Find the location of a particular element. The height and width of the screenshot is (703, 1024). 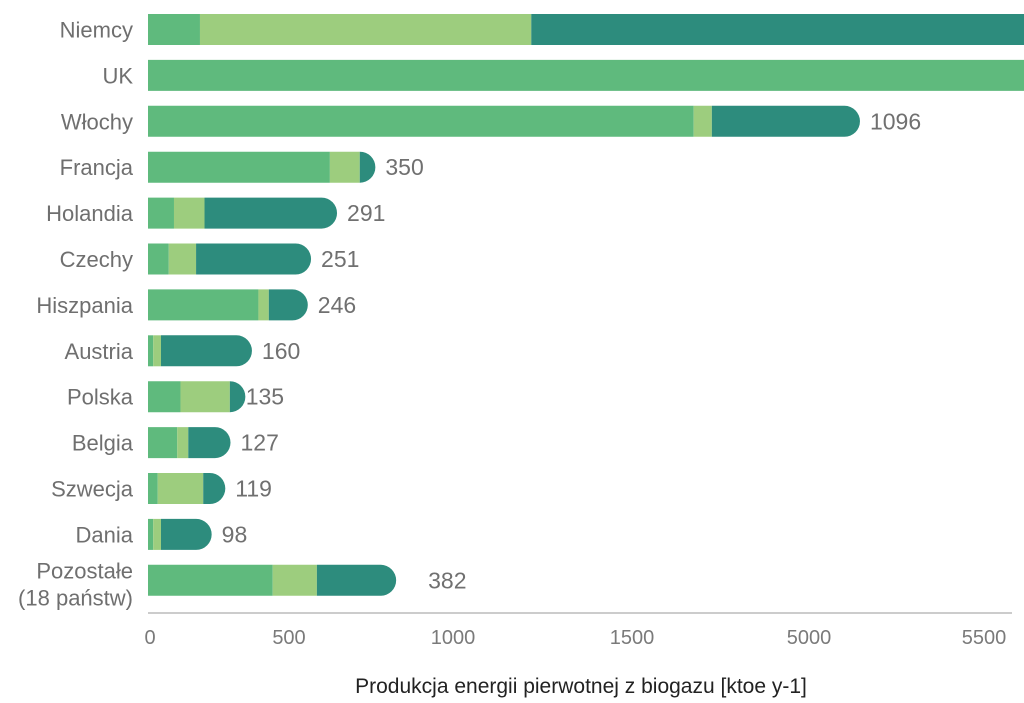

category-label: Dania is located at coordinates (105, 534).